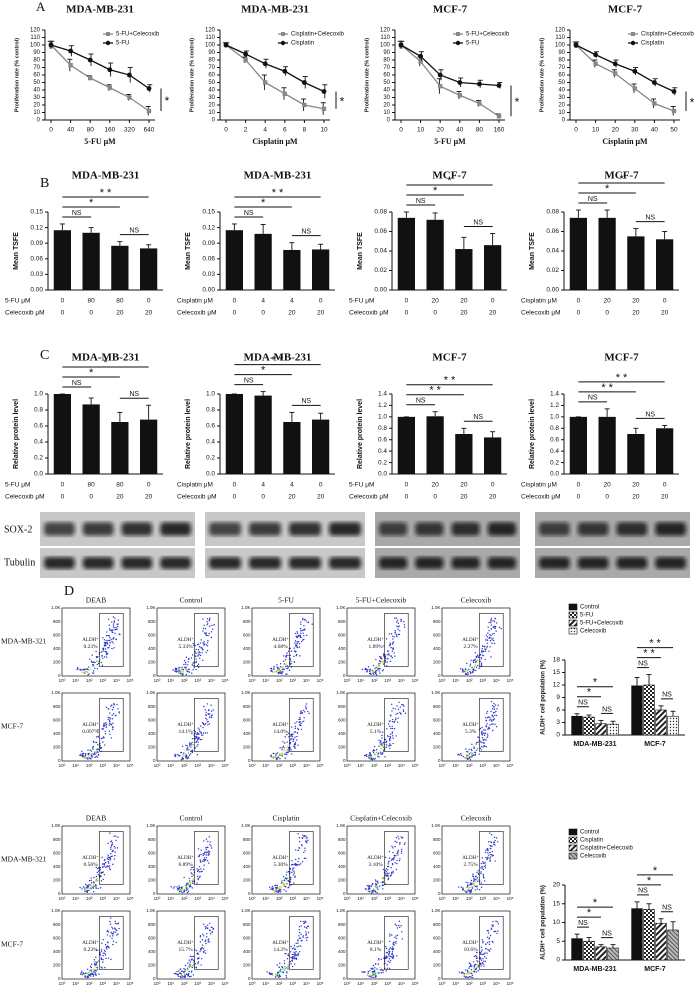  I want to click on x-tick-label: 40, so click(71, 130).